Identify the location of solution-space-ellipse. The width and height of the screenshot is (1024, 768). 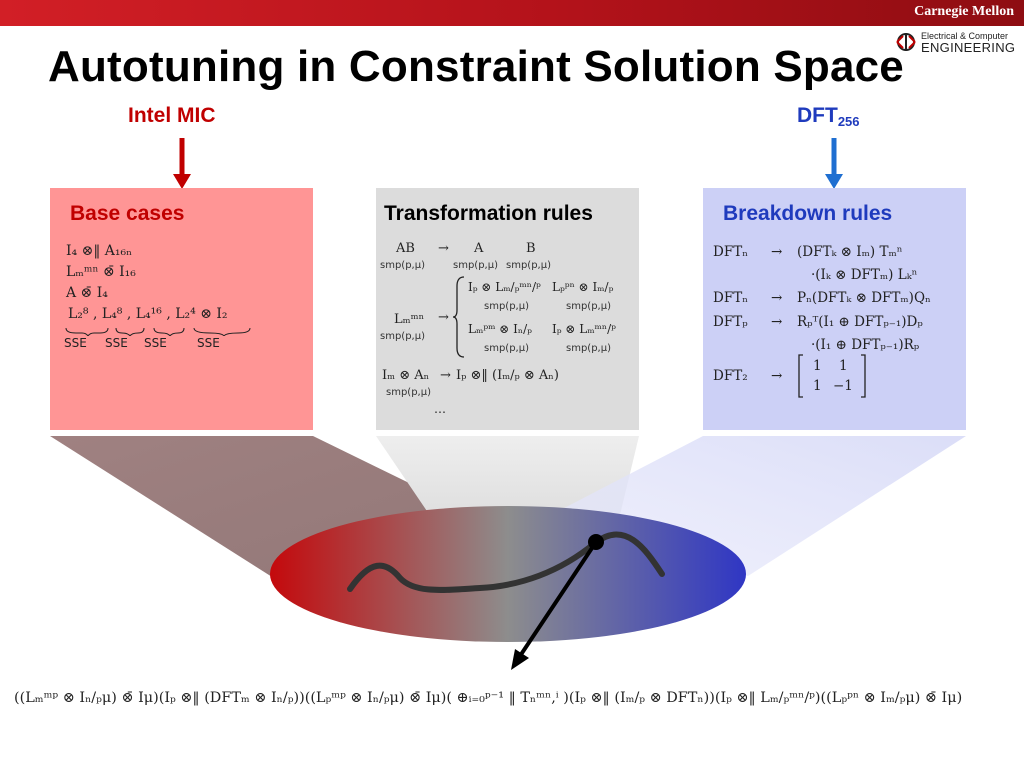
(508, 574).